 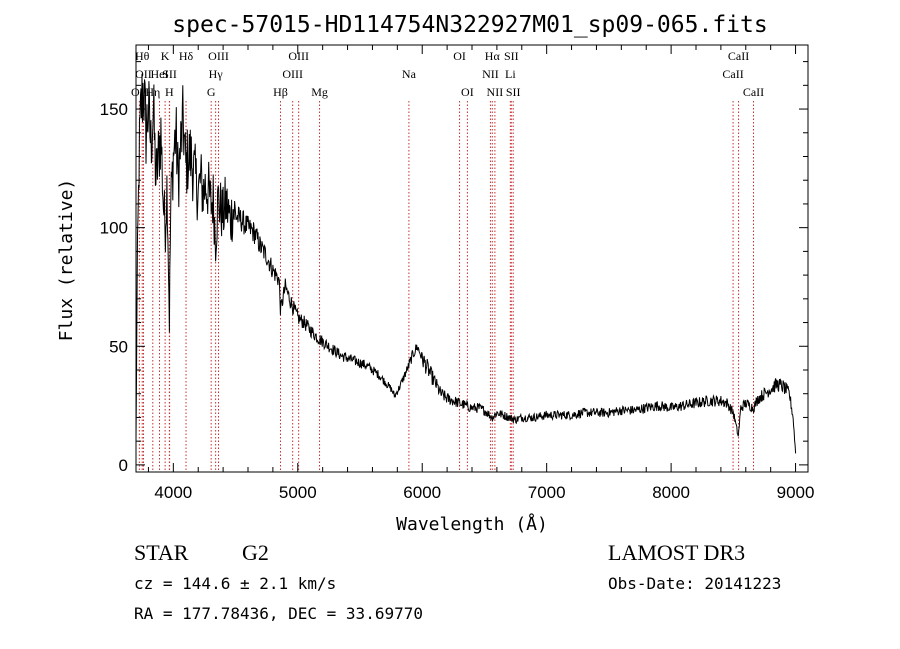 What do you see at coordinates (165, 56) in the screenshot?
I see `line-label-5: K` at bounding box center [165, 56].